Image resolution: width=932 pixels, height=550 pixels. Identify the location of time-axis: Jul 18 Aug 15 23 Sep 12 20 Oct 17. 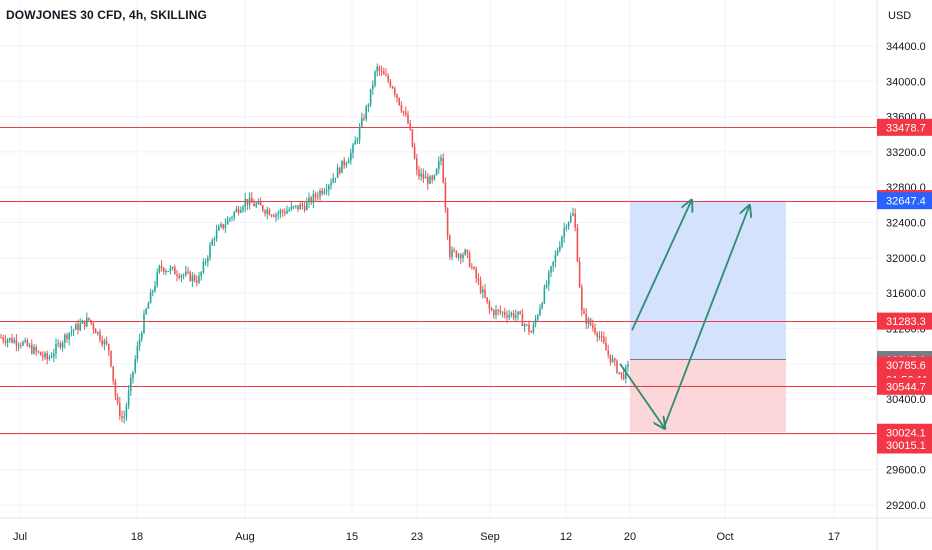
(466, 530).